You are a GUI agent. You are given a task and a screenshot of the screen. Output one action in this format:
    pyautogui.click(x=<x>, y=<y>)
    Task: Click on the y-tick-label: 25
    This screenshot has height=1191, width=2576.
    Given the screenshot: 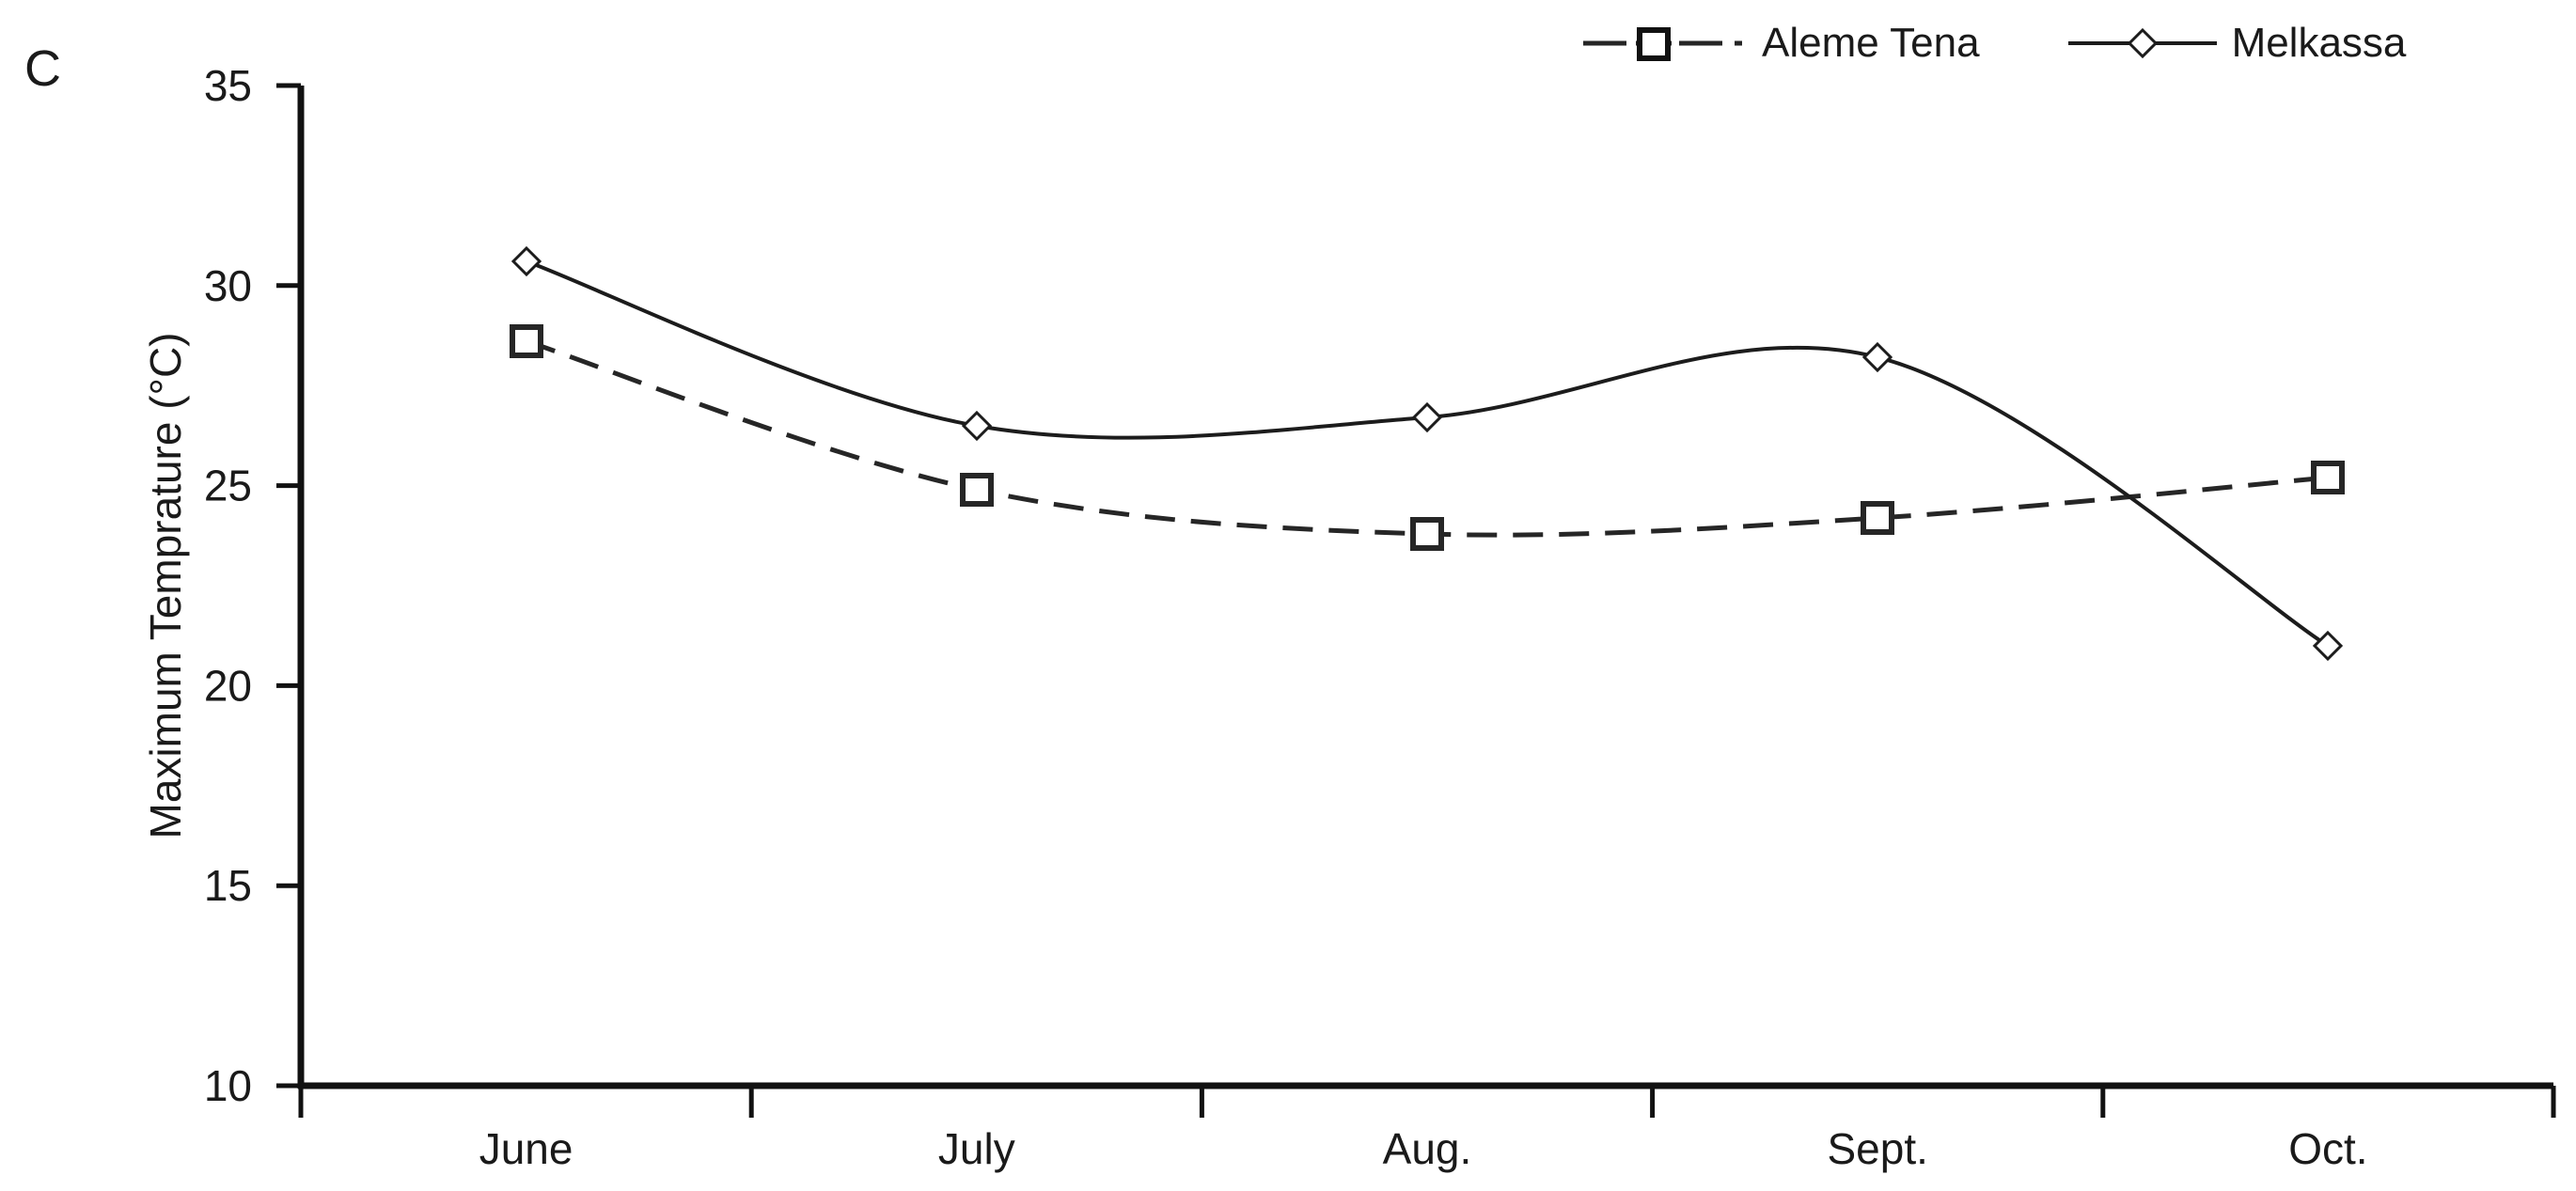 What is the action you would take?
    pyautogui.click(x=228, y=486)
    